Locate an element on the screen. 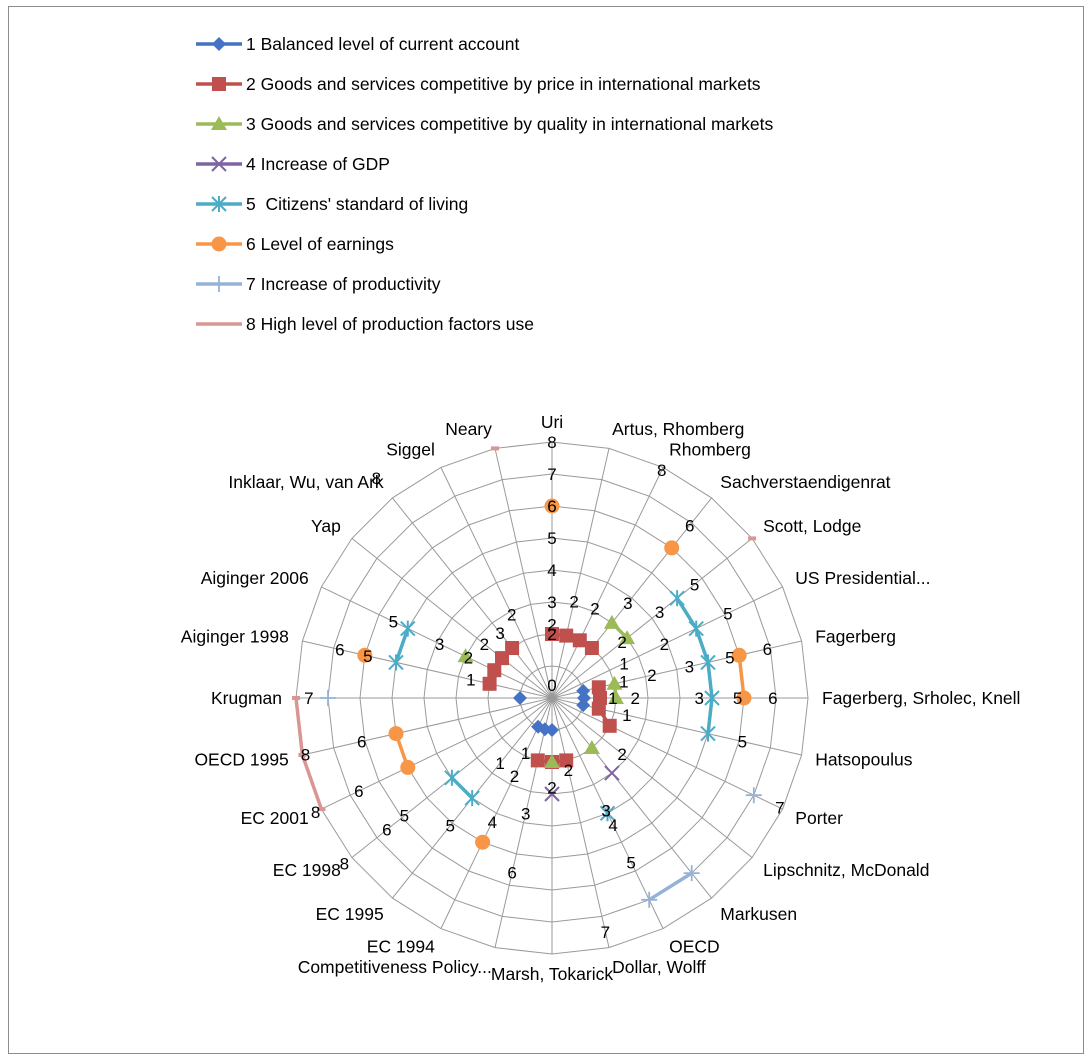 This screenshot has width=1088, height=1055. legend-item: 6 Level of earnings is located at coordinates (483, 244).